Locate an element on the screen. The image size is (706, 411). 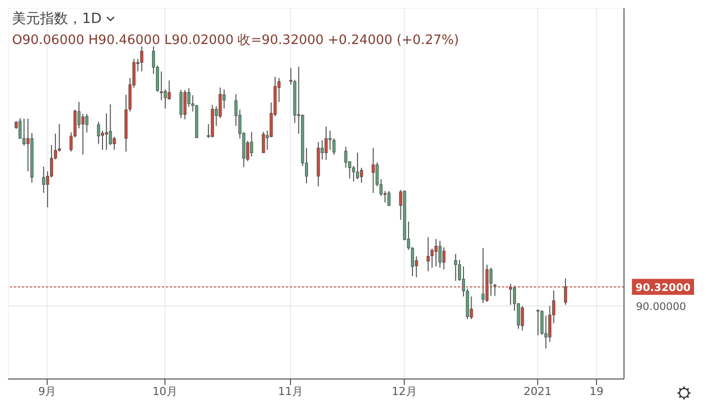
y-tick-label: 90.00000 is located at coordinates (661, 306).